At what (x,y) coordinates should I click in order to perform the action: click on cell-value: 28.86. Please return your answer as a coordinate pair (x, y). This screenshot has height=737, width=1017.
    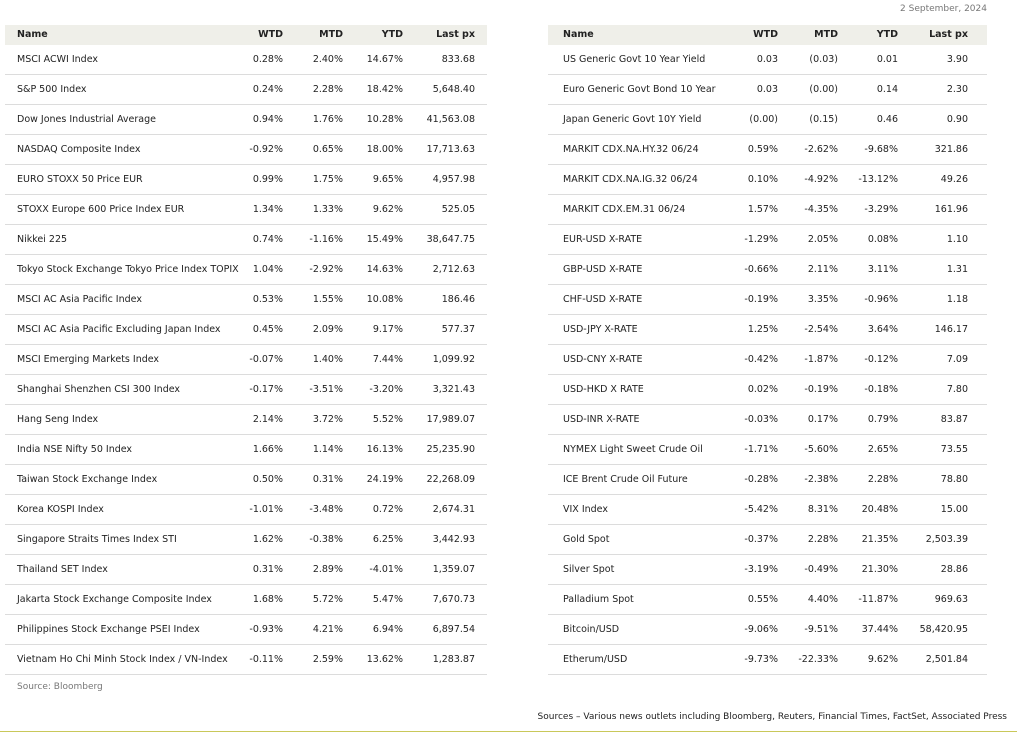
    Looking at the image, I should click on (954, 569).